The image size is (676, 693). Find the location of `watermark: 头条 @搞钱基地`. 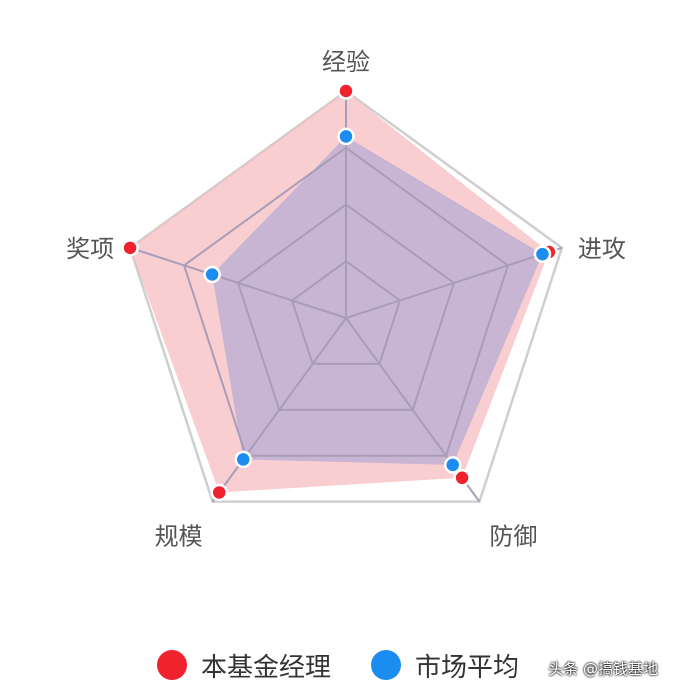

watermark: 头条 @搞钱基地 is located at coordinates (603, 669).